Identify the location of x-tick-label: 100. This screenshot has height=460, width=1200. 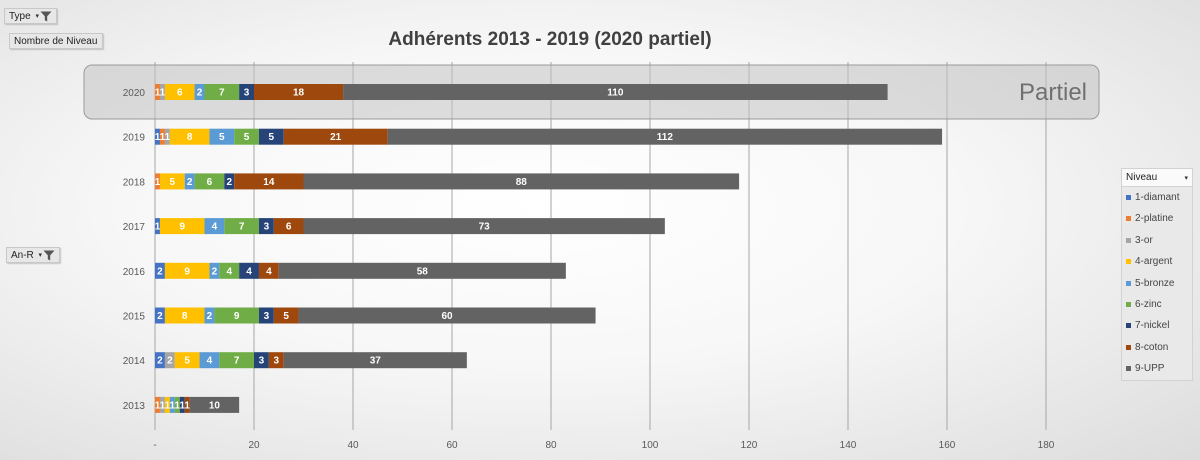
(650, 445).